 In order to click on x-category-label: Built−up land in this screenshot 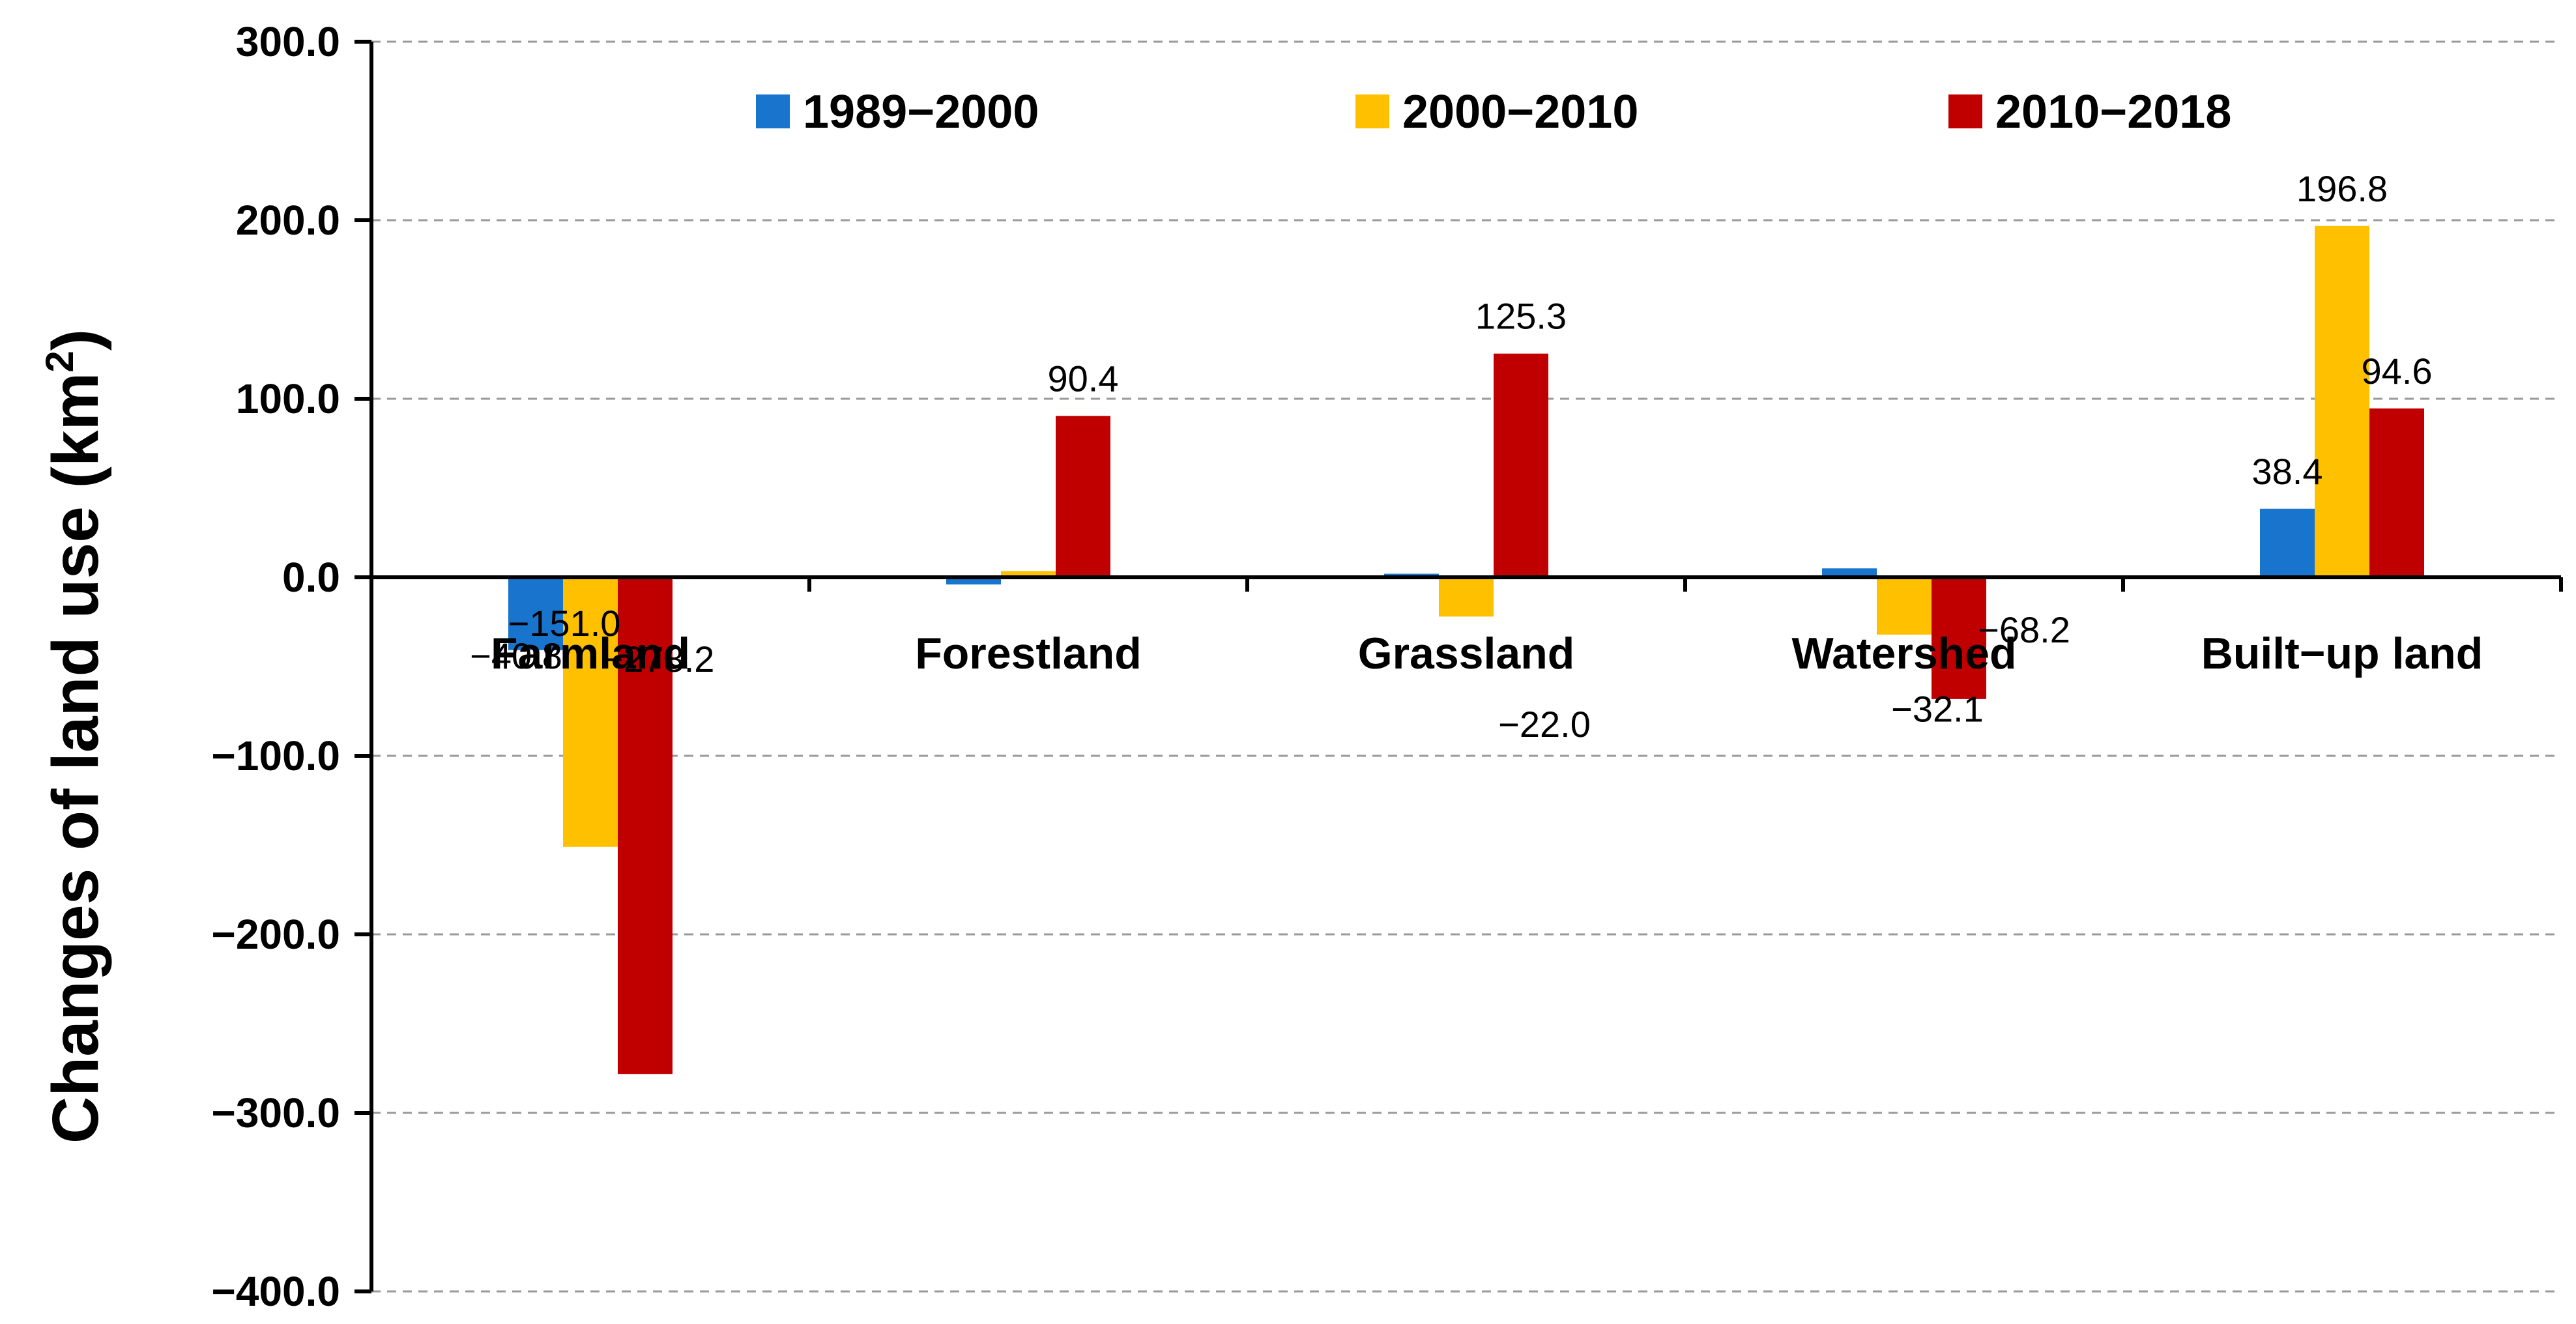, I will do `click(2342, 653)`.